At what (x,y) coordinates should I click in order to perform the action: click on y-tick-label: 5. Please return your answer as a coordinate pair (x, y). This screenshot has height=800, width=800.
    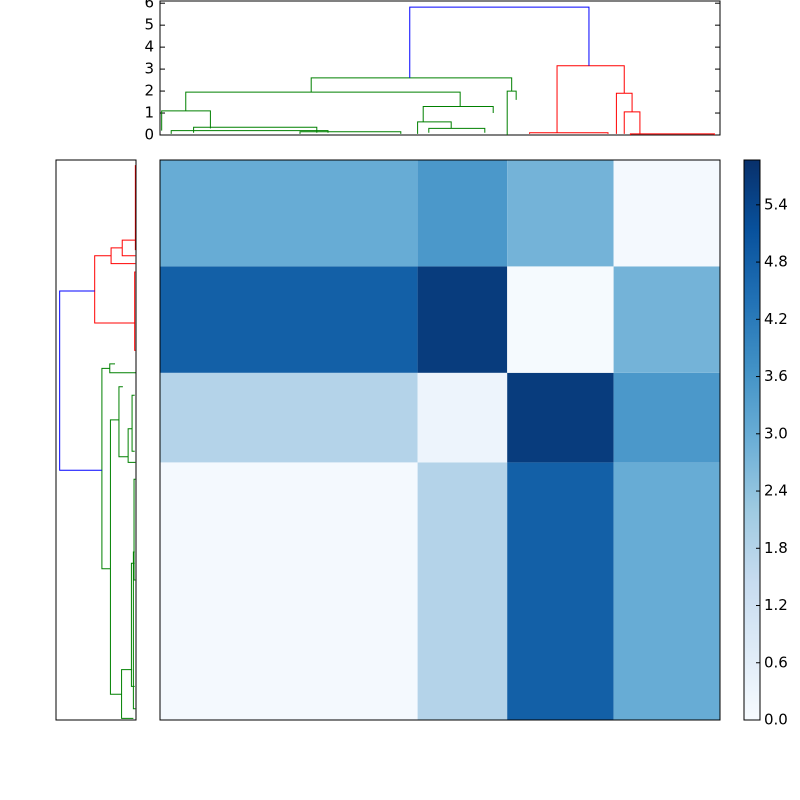
    Looking at the image, I should click on (149, 25).